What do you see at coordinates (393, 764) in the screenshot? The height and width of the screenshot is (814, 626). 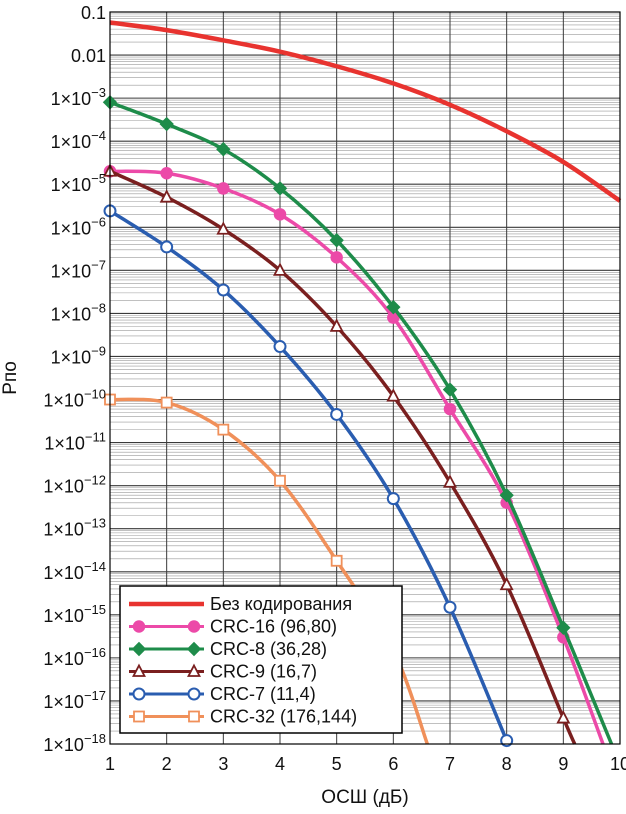 I see `x-tick-label: 6` at bounding box center [393, 764].